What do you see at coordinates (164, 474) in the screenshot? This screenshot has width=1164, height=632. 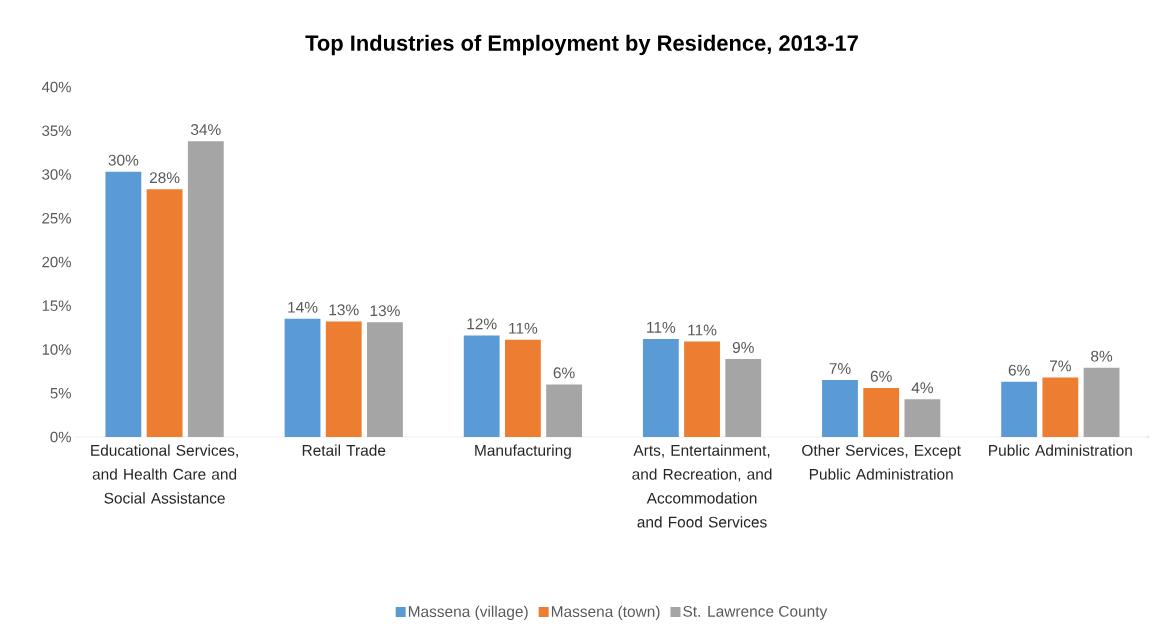 I see `x-tick-label: Educational Services, and Health Care and Social Assistance` at bounding box center [164, 474].